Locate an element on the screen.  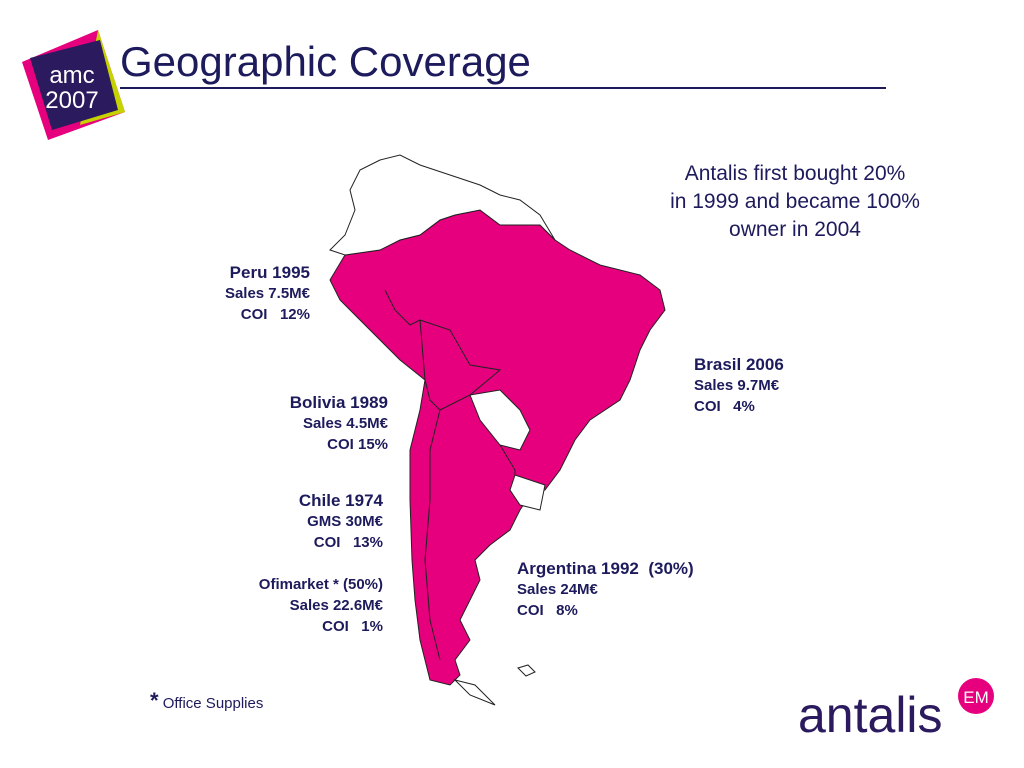
paraguay is located at coordinates (500, 420).